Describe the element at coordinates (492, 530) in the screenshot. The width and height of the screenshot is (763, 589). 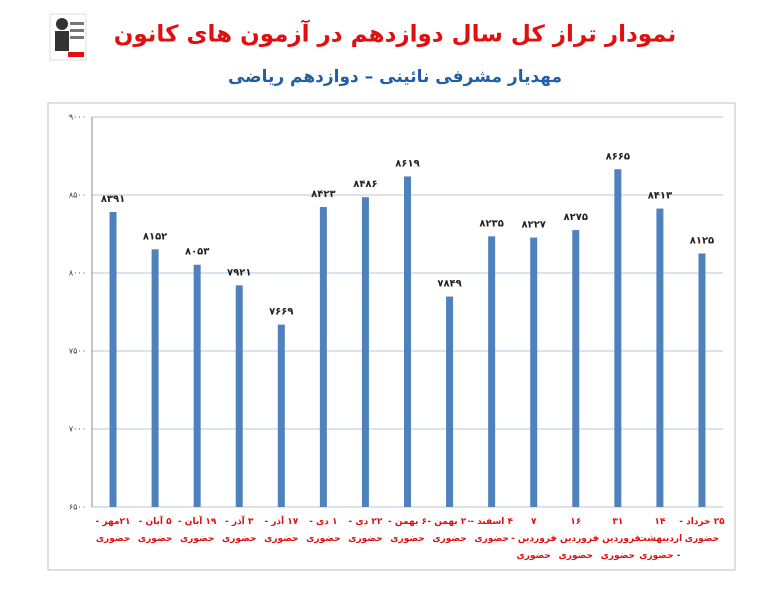
I see `x-tick-label: ۴ اسفند - حضوری` at that location.